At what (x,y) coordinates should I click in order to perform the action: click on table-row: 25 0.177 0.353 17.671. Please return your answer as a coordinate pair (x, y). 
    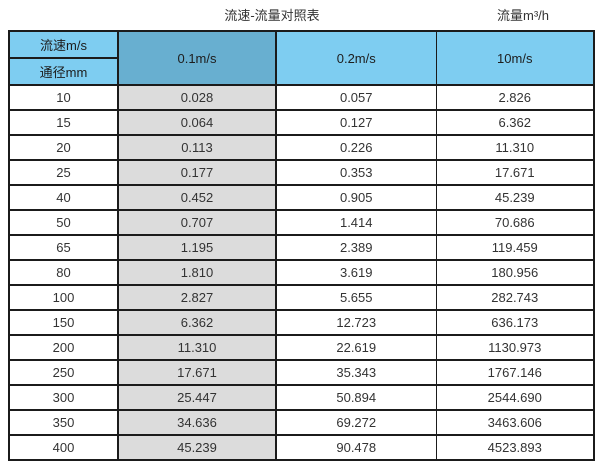
    Looking at the image, I should click on (301, 172).